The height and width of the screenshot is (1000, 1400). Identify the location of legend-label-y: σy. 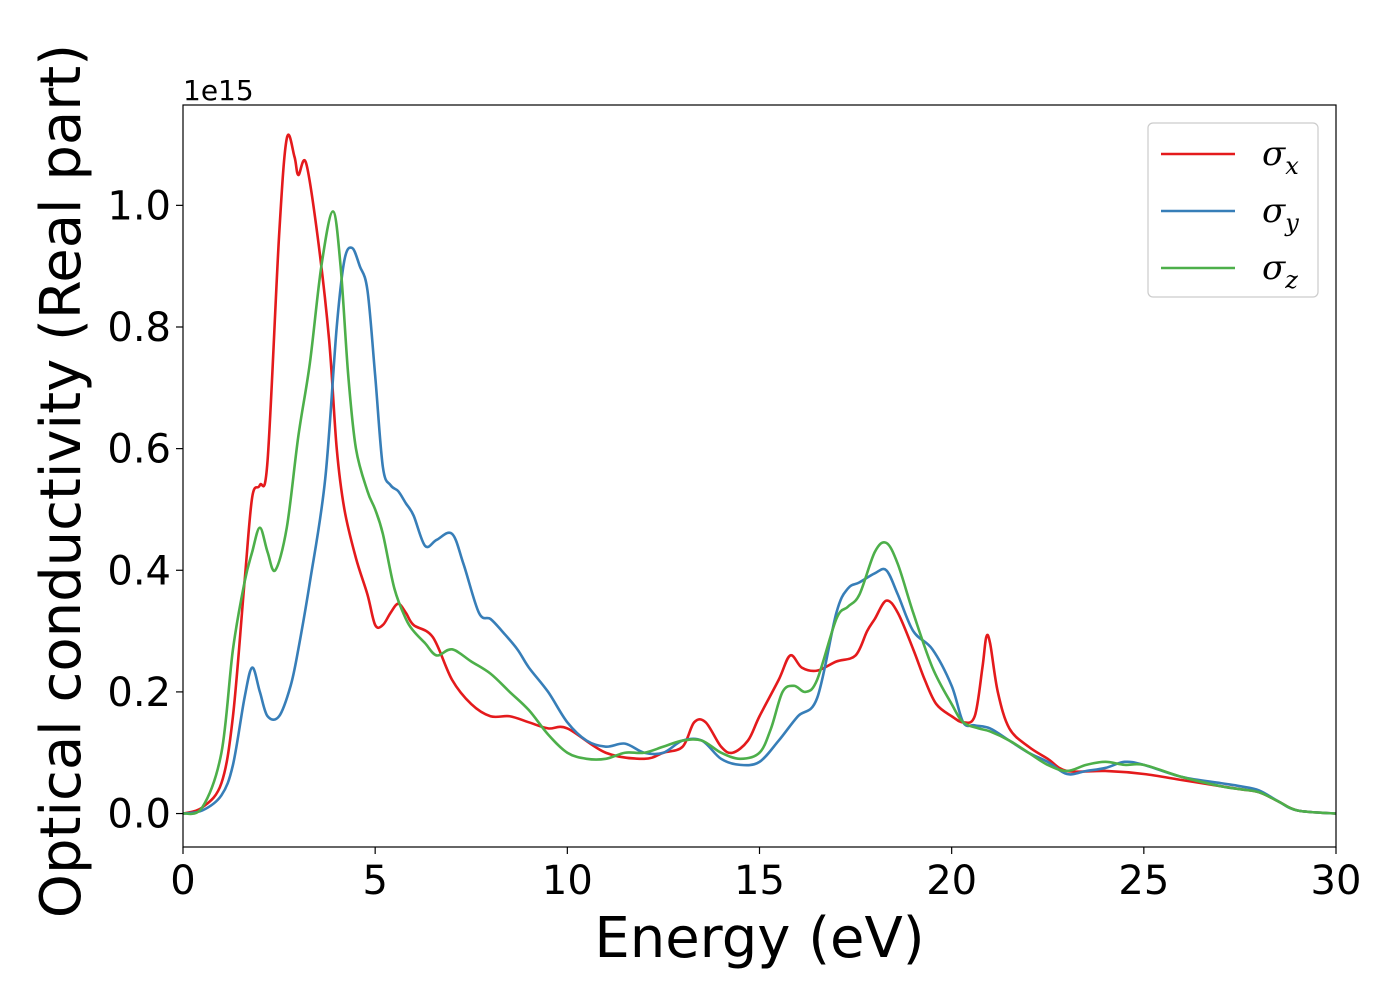
(1280, 214).